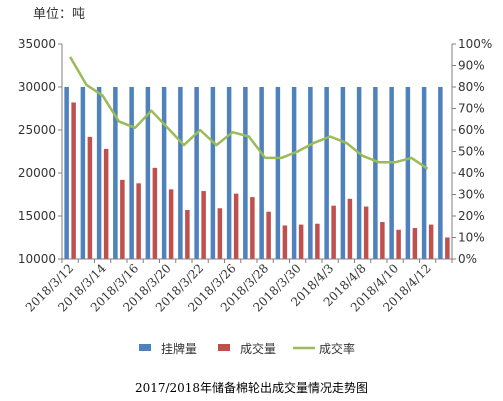  What do you see at coordinates (179, 349) in the screenshot?
I see `legend-label: 挂牌量` at bounding box center [179, 349].